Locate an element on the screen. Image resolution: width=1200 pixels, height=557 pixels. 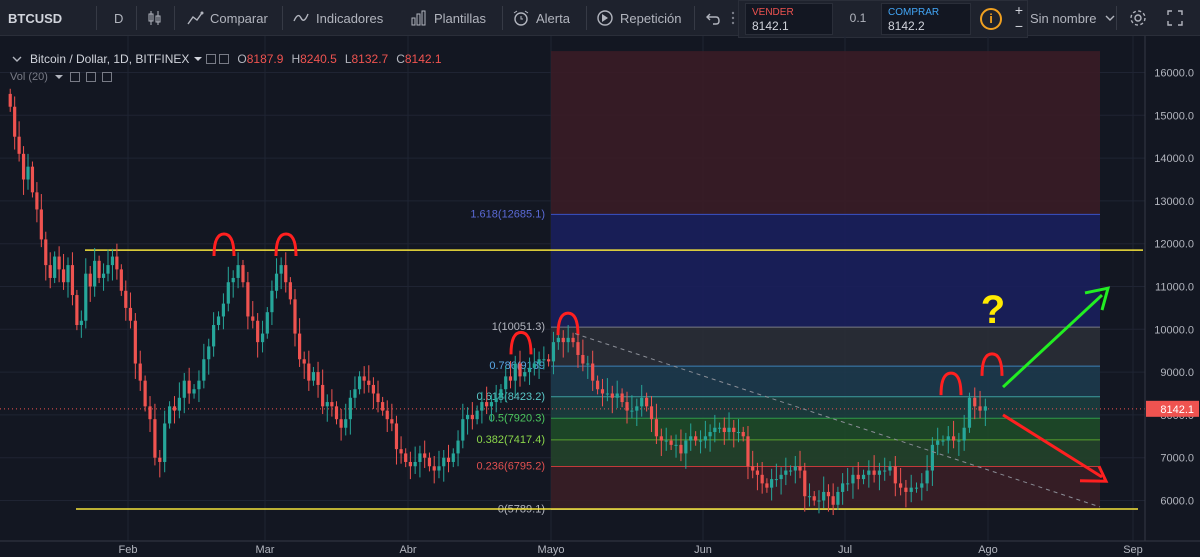
chevron-down-icon is located at coordinates (17, 59).